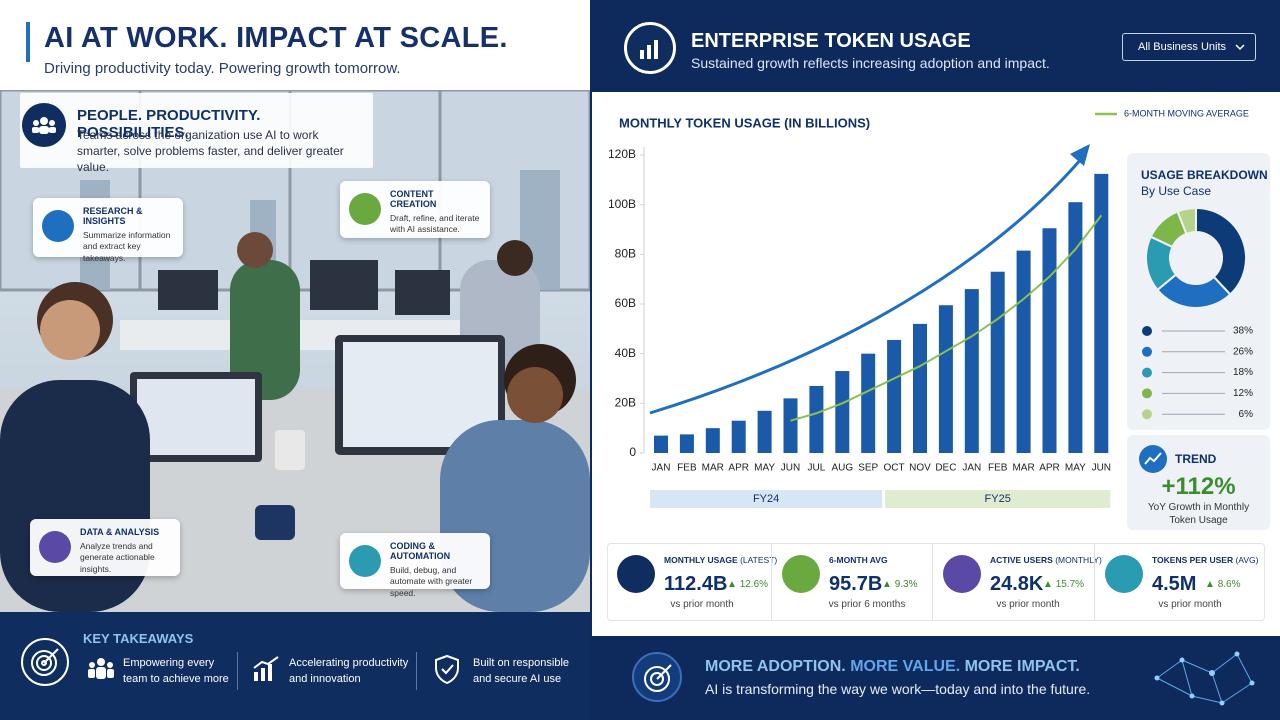 The height and width of the screenshot is (720, 1280). Describe the element at coordinates (1198, 486) in the screenshot. I see `trend-value: +112%` at that location.